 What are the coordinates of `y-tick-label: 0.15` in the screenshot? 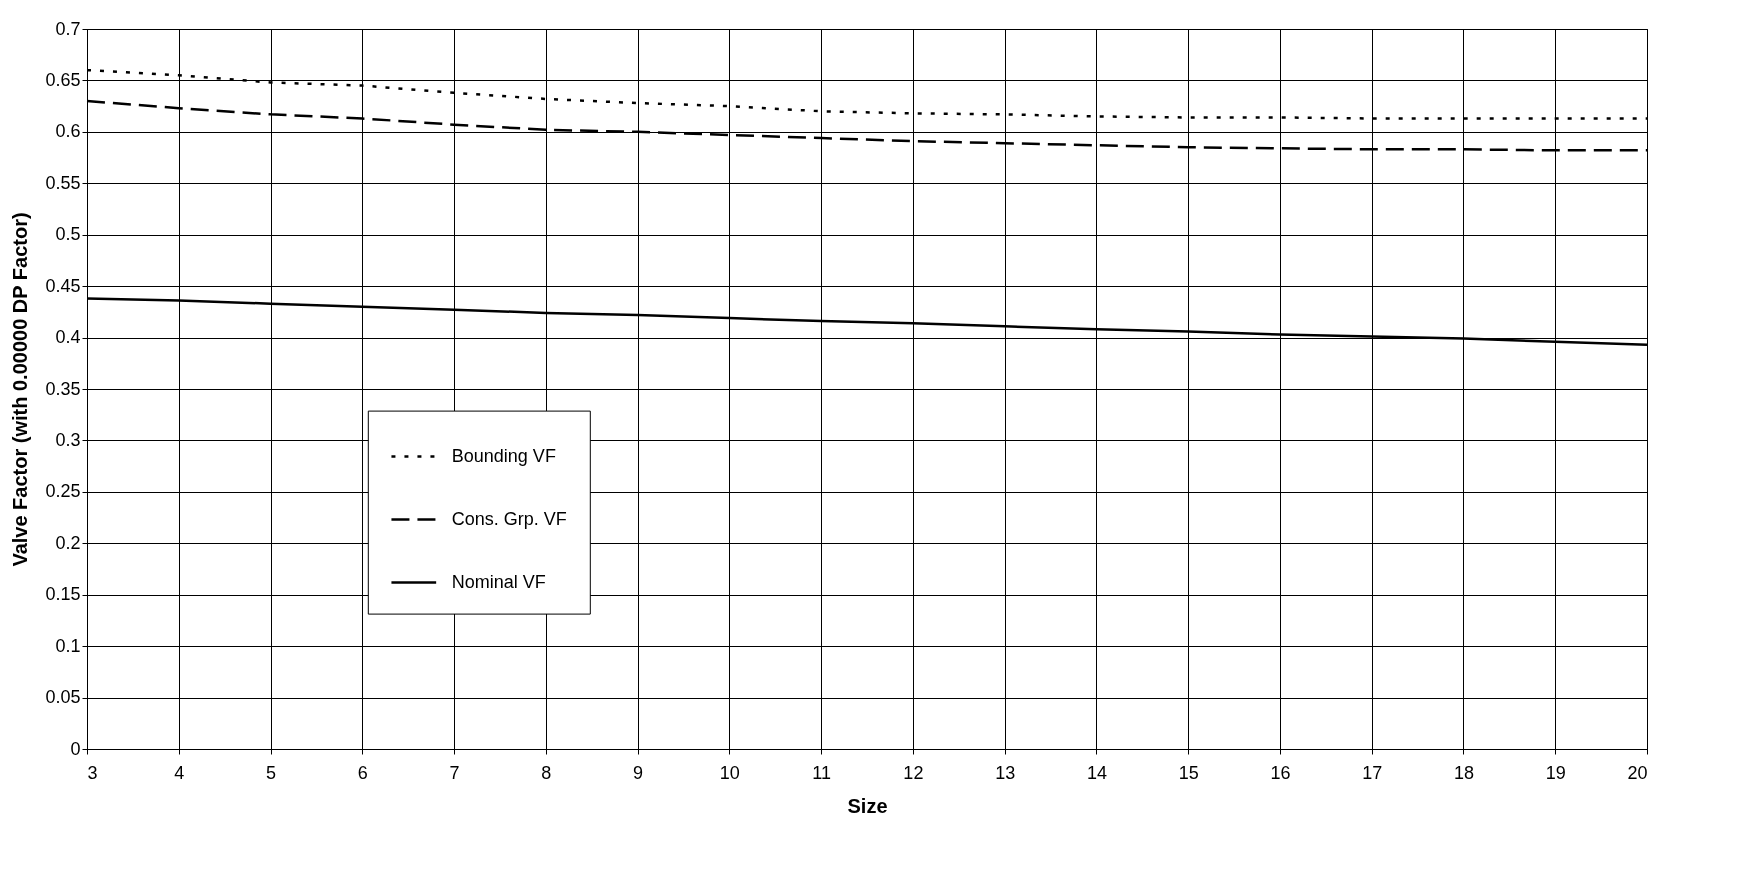 It's located at (63, 594).